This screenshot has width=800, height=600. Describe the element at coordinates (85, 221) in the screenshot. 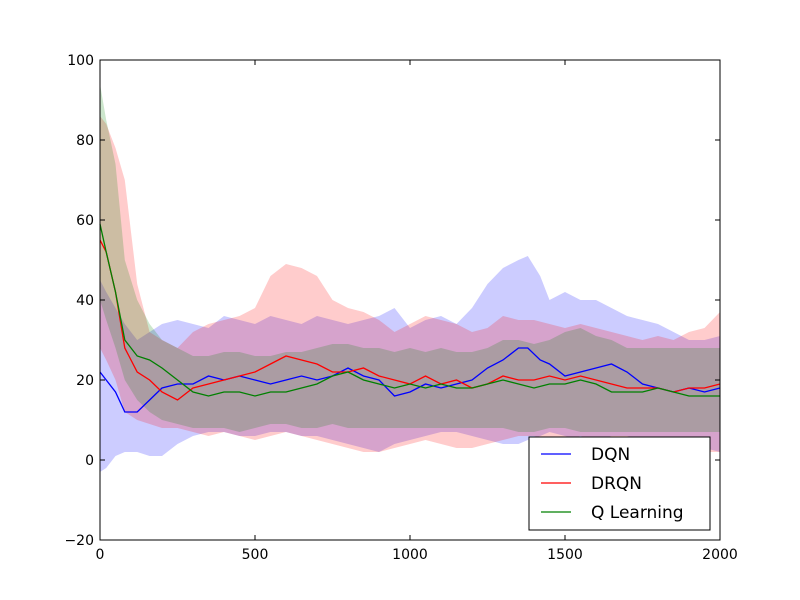

I see `y-tick-label: 60` at that location.